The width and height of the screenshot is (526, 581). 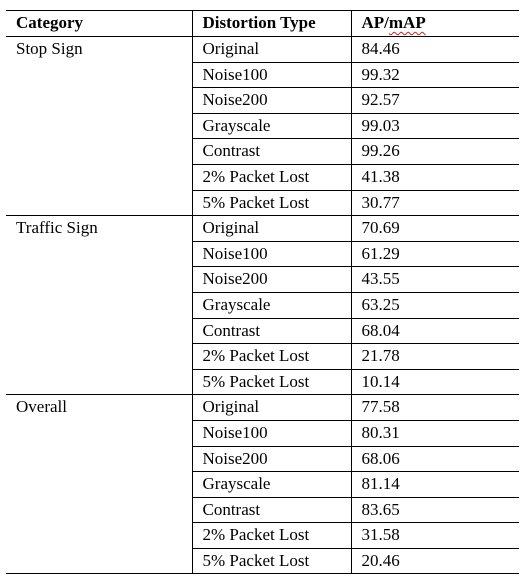 What do you see at coordinates (99, 407) in the screenshot?
I see `category-cell: Overall` at bounding box center [99, 407].